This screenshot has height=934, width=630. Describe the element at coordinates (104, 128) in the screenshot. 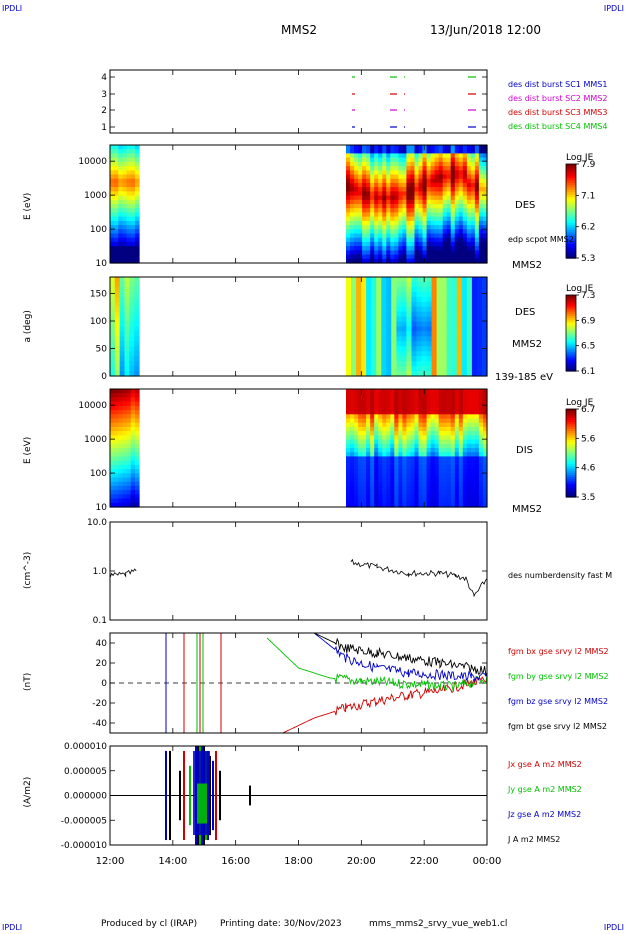

I see `burst-ytick-label: 1` at that location.